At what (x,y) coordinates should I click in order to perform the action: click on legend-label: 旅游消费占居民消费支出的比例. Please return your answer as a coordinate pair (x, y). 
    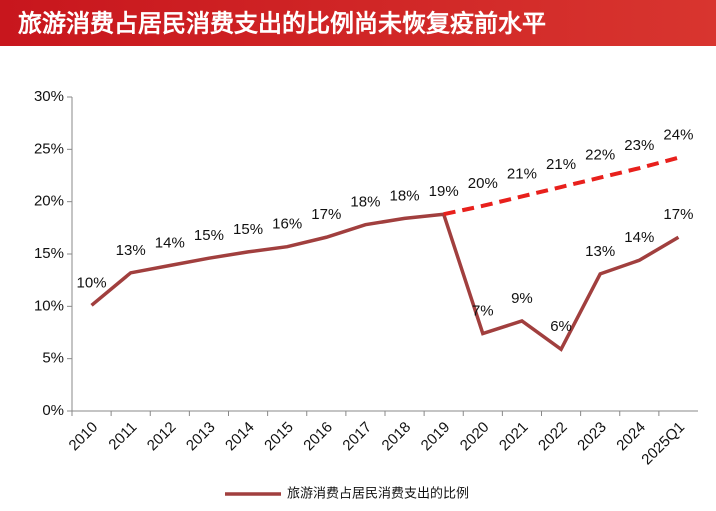
    Looking at the image, I should click on (378, 492).